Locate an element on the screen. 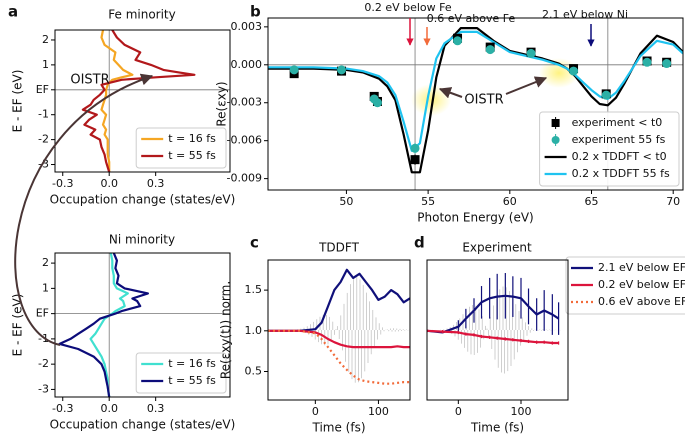  y-tick-label: 1.0 is located at coordinates (254, 330).